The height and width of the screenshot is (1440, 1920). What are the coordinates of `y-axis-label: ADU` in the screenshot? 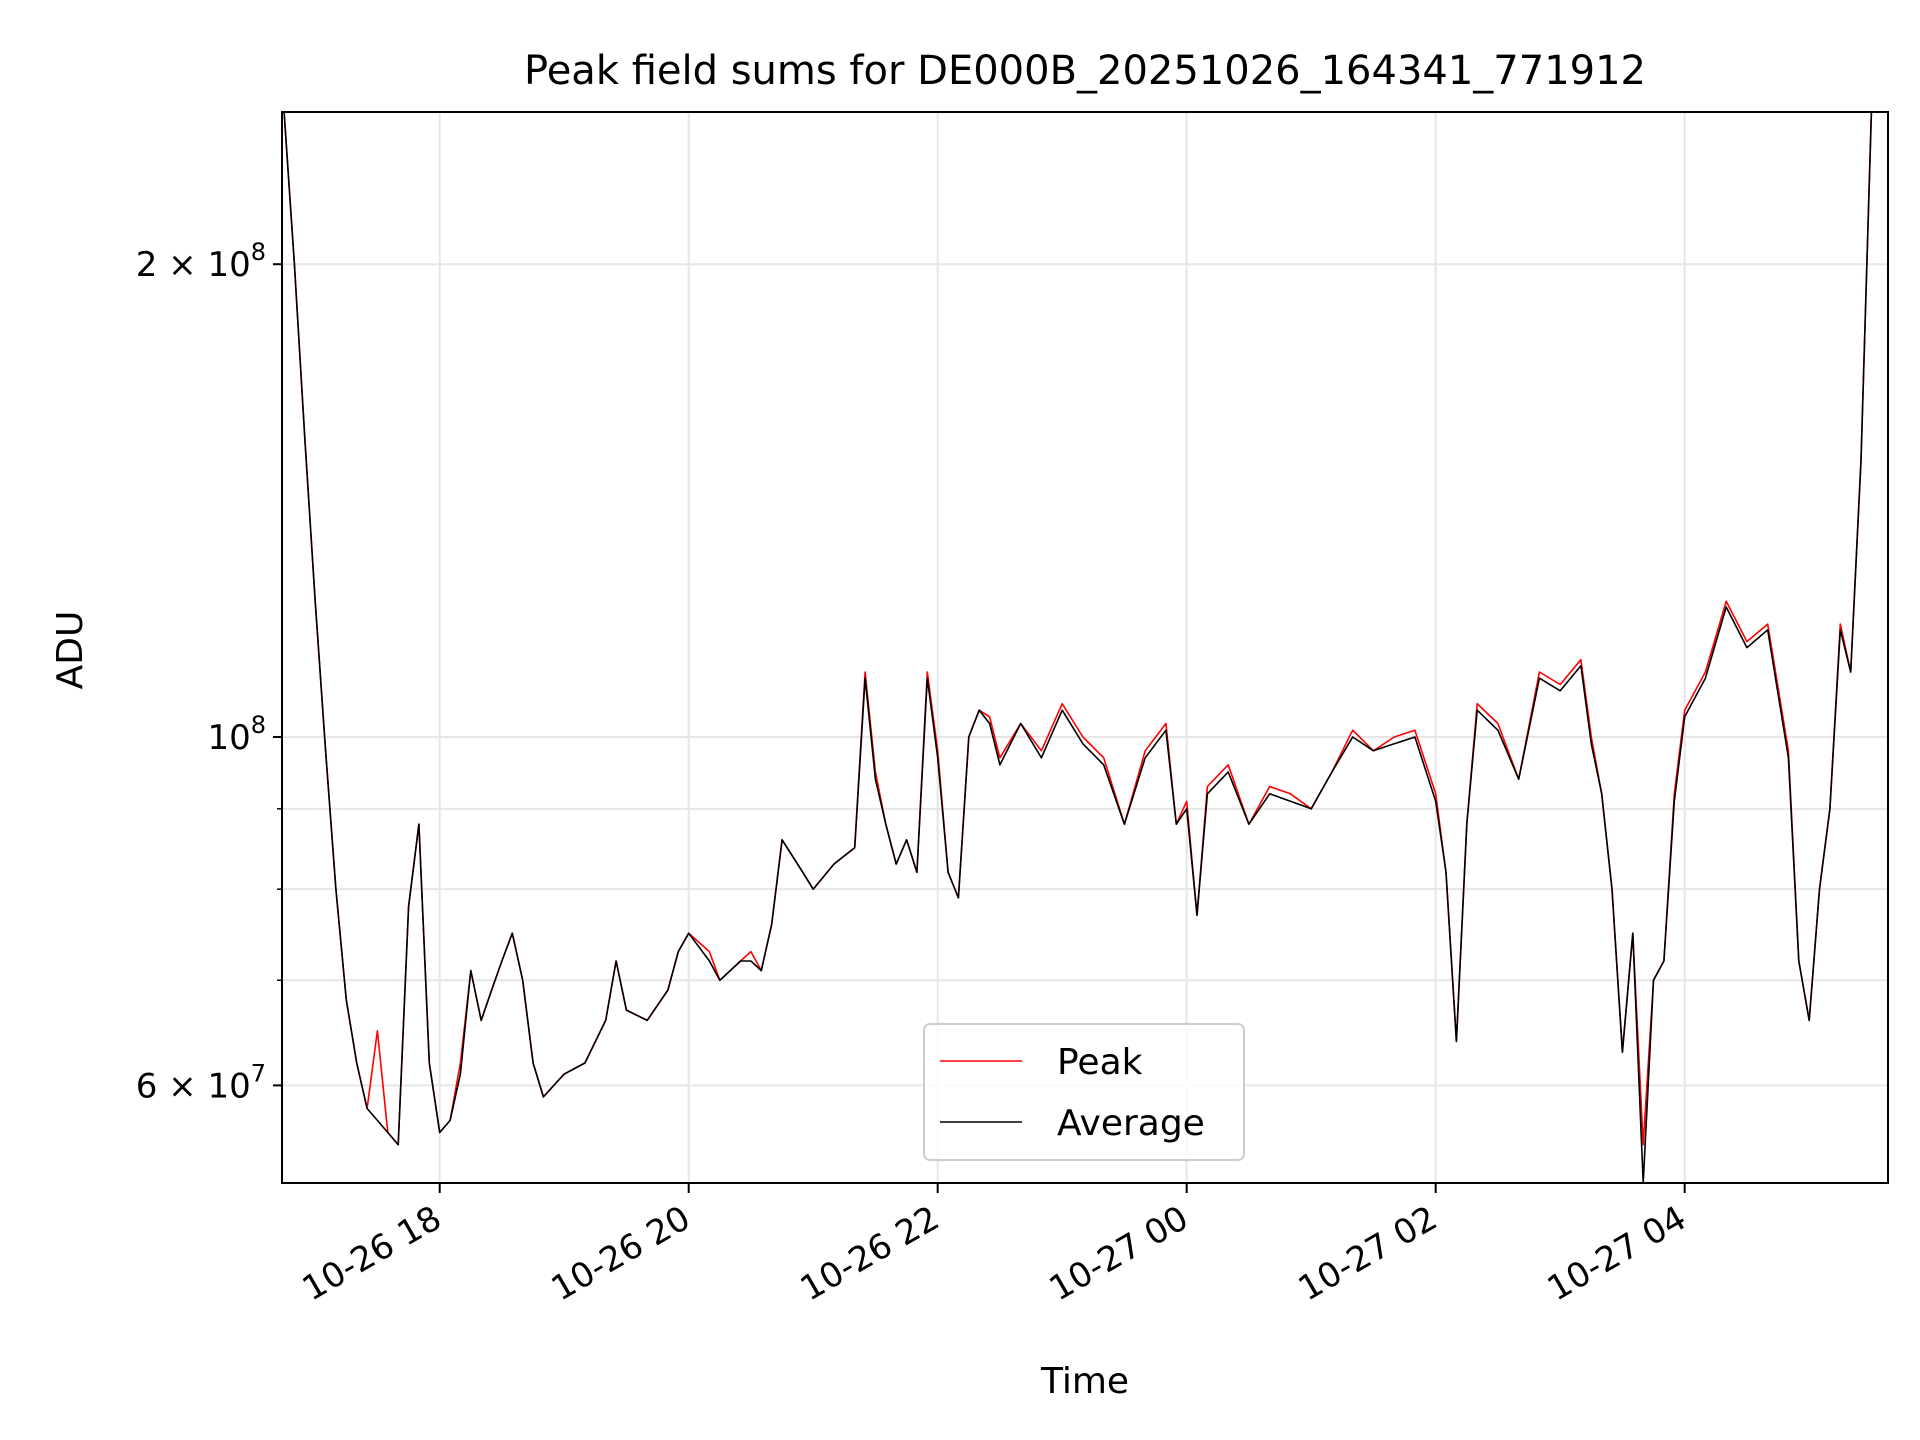 It's located at (70, 650).